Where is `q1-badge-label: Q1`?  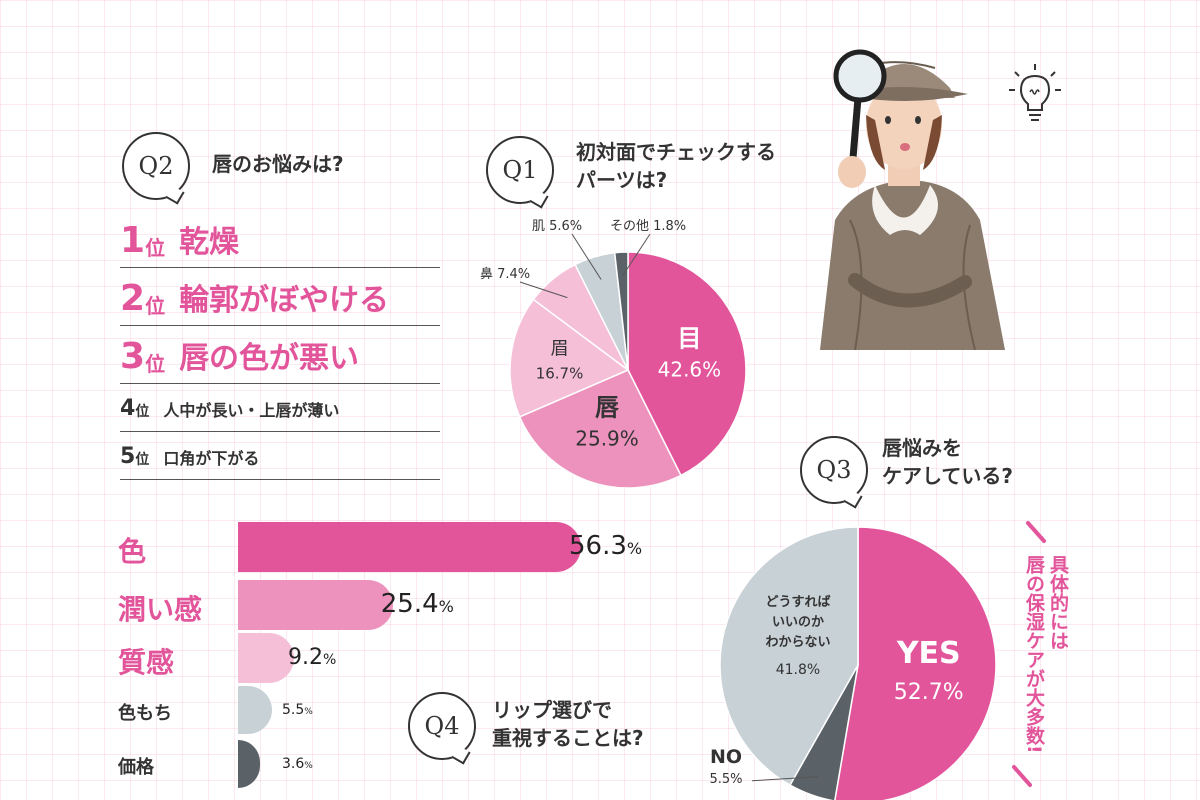
q1-badge-label: Q1 is located at coordinates (520, 170).